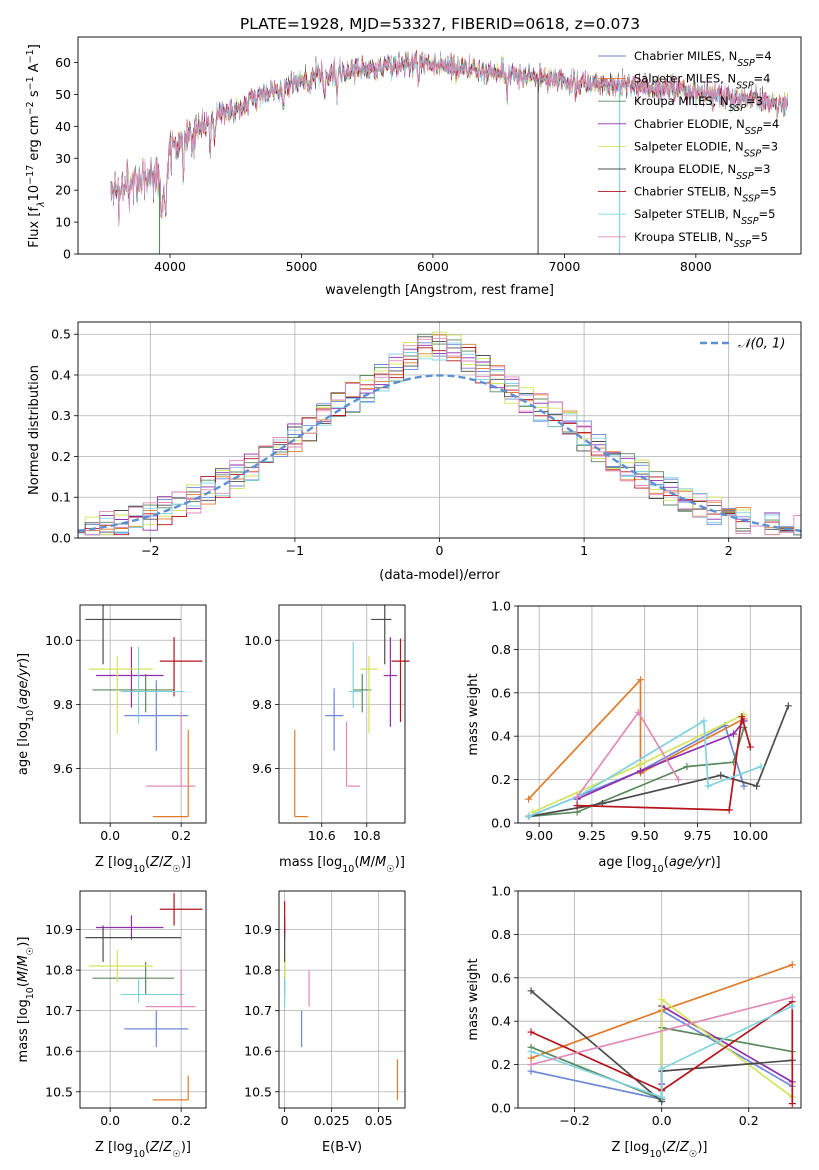  I want to click on label-part: s, so click(34, 95).